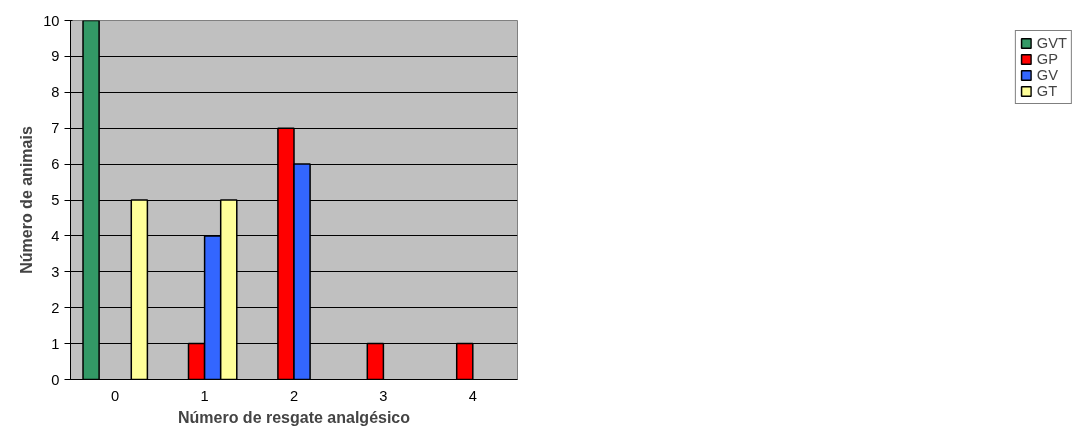  I want to click on y-tick-label: 7, so click(55, 128).